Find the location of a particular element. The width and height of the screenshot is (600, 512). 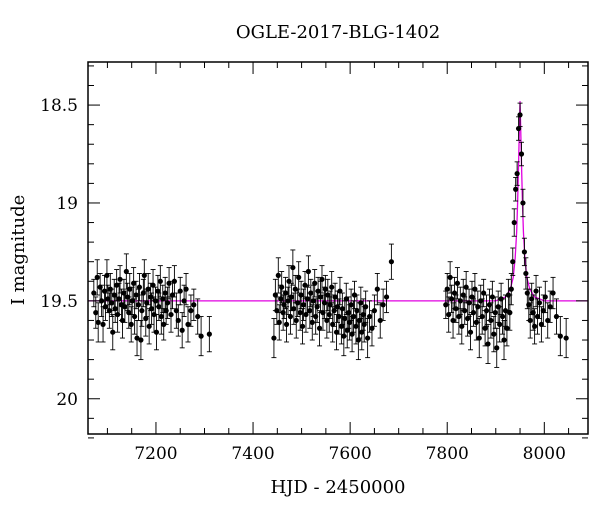

x-tick-label: 7800 is located at coordinates (447, 454).